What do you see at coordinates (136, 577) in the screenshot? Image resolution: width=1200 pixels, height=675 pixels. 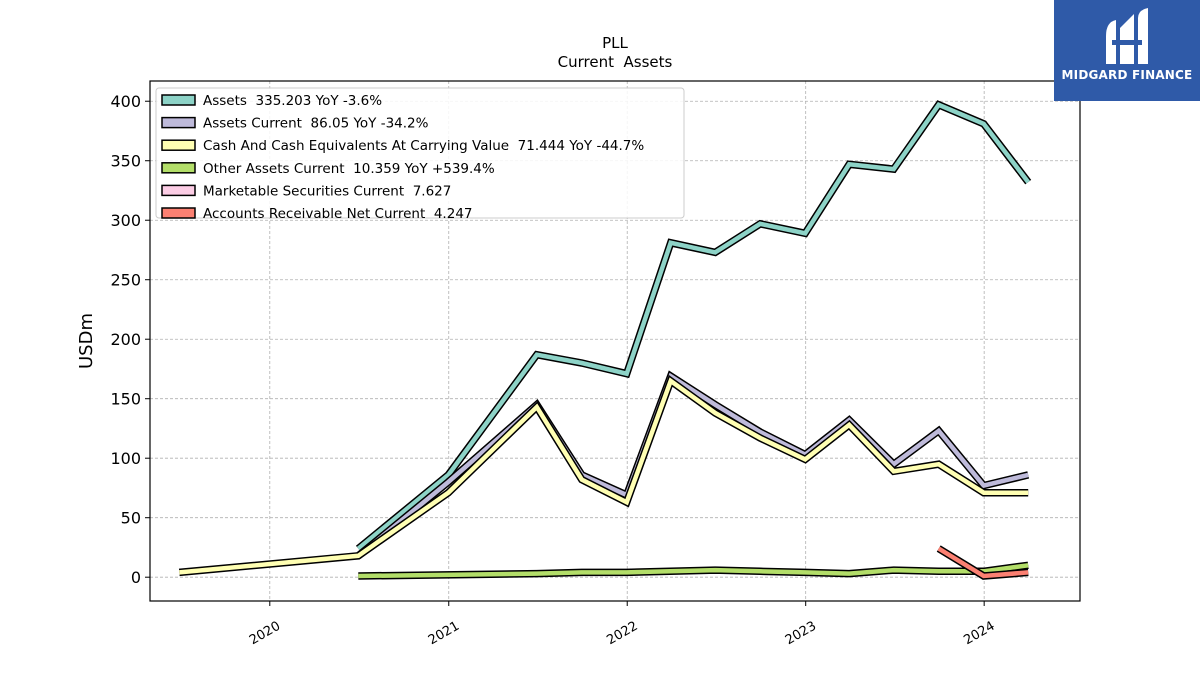 I see `y-tick-label: 0` at bounding box center [136, 577].